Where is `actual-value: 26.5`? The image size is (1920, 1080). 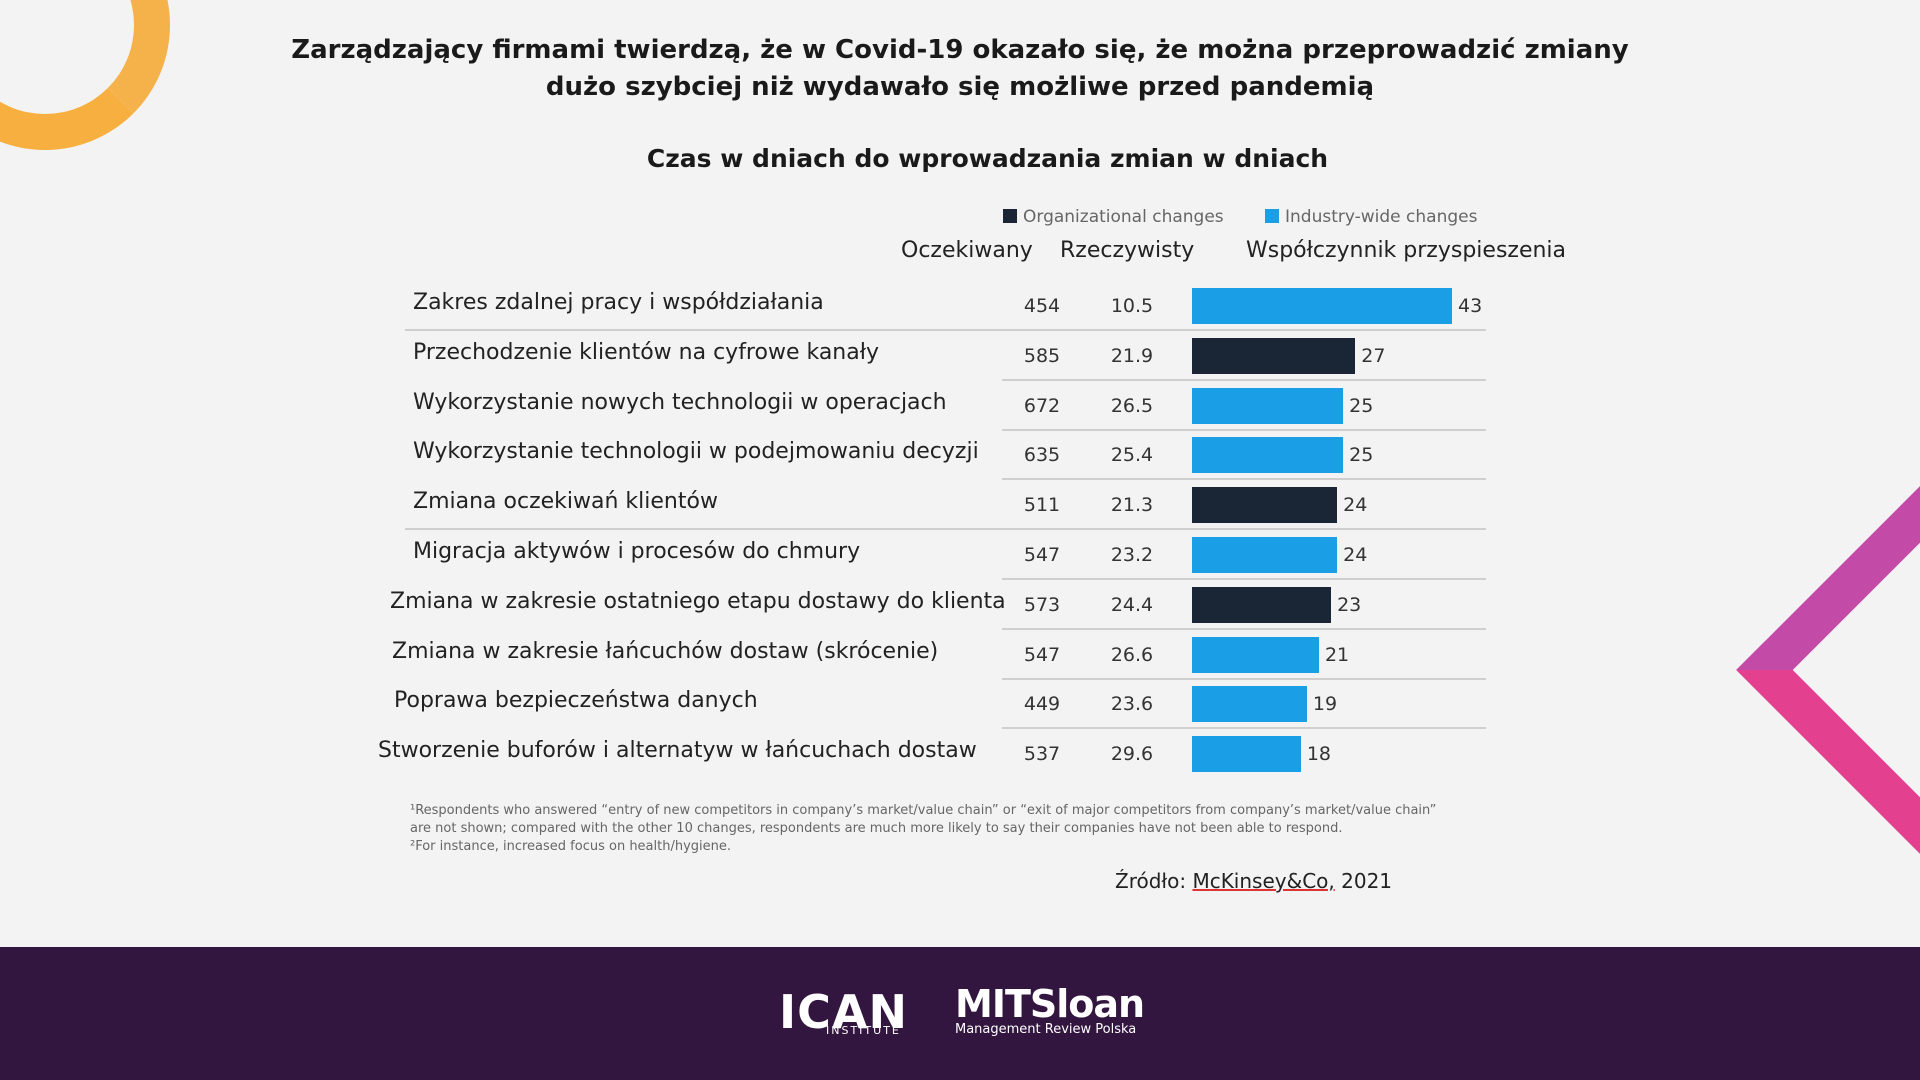 actual-value: 26.5 is located at coordinates (1132, 405).